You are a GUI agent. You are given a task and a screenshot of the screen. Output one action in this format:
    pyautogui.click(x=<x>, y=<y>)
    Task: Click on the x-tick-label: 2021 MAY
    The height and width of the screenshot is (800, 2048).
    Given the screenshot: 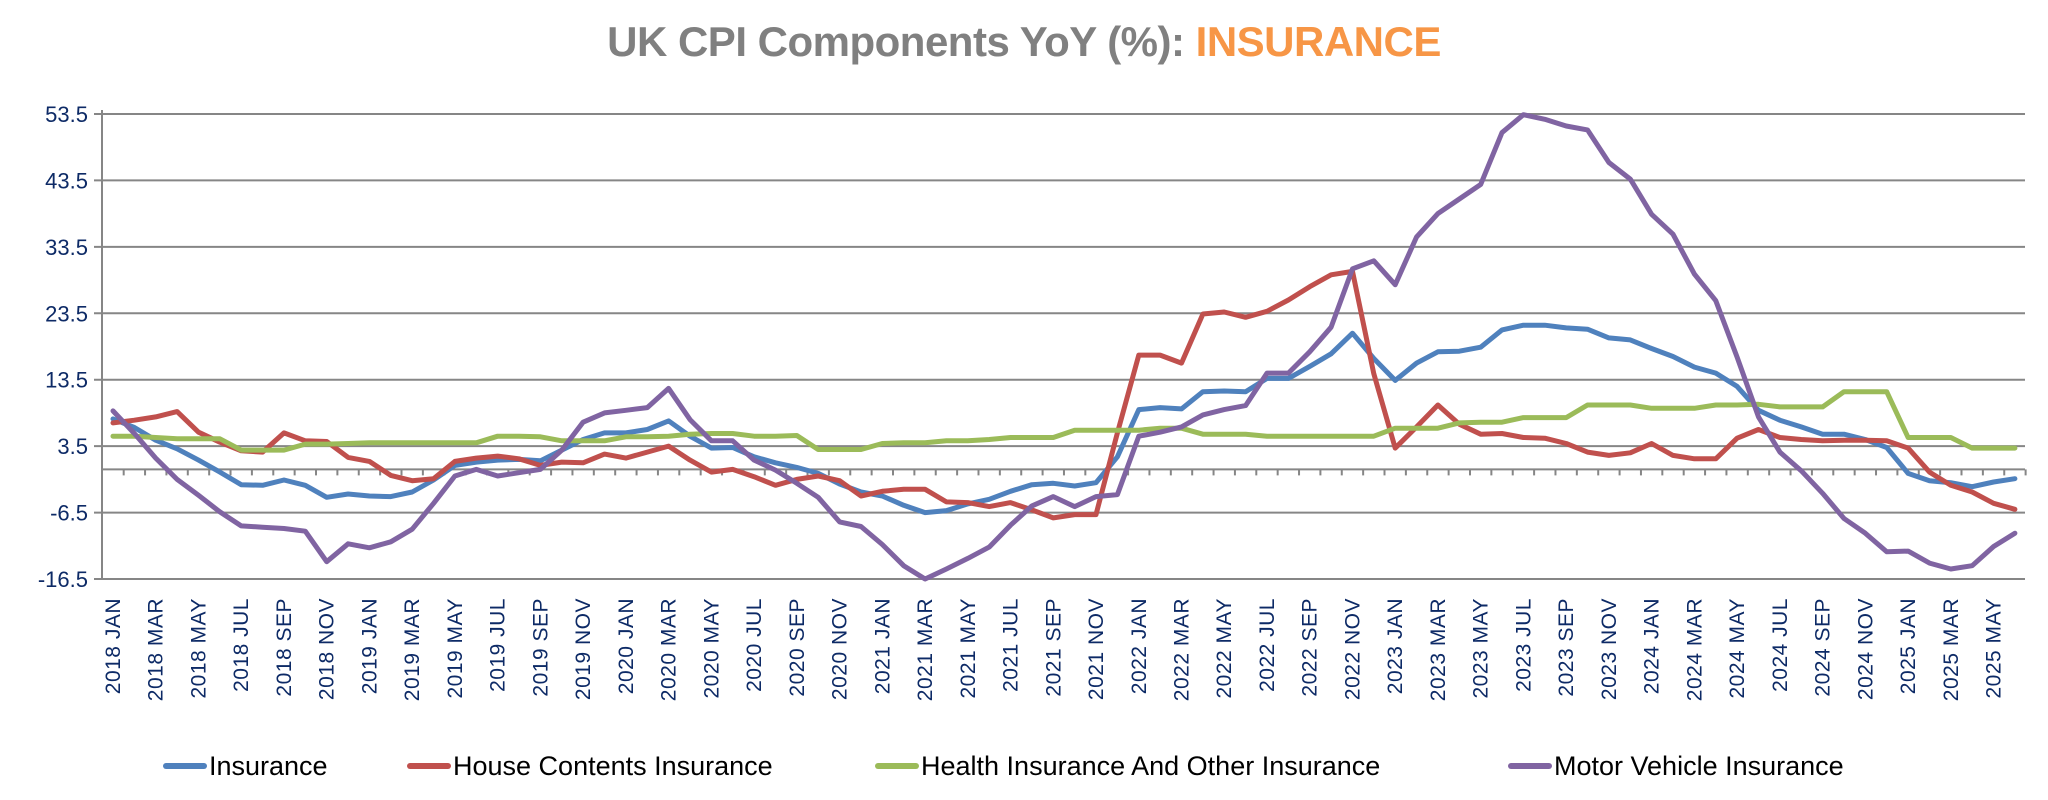 What is the action you would take?
    pyautogui.click(x=968, y=648)
    